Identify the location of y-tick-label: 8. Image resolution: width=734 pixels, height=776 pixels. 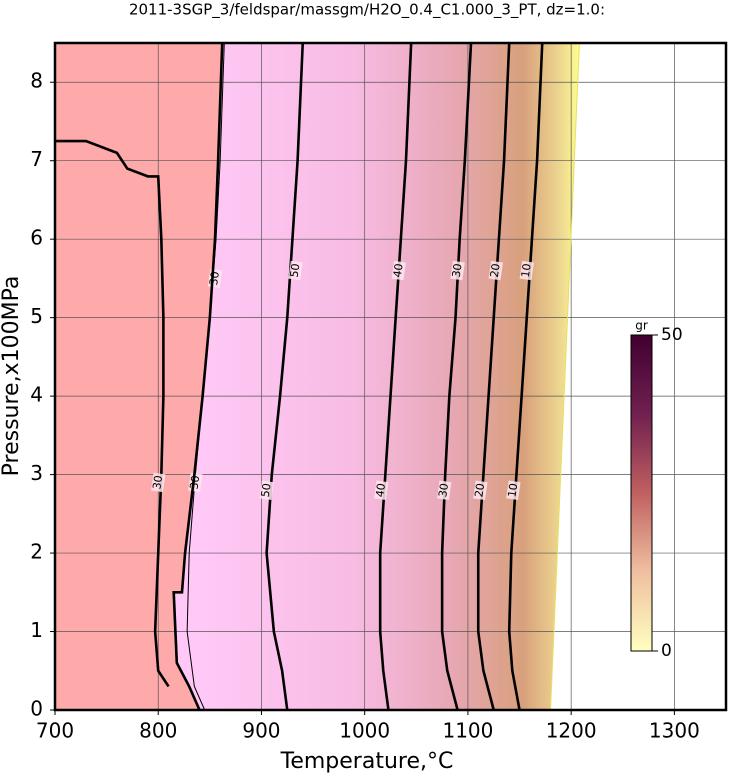
(36, 81).